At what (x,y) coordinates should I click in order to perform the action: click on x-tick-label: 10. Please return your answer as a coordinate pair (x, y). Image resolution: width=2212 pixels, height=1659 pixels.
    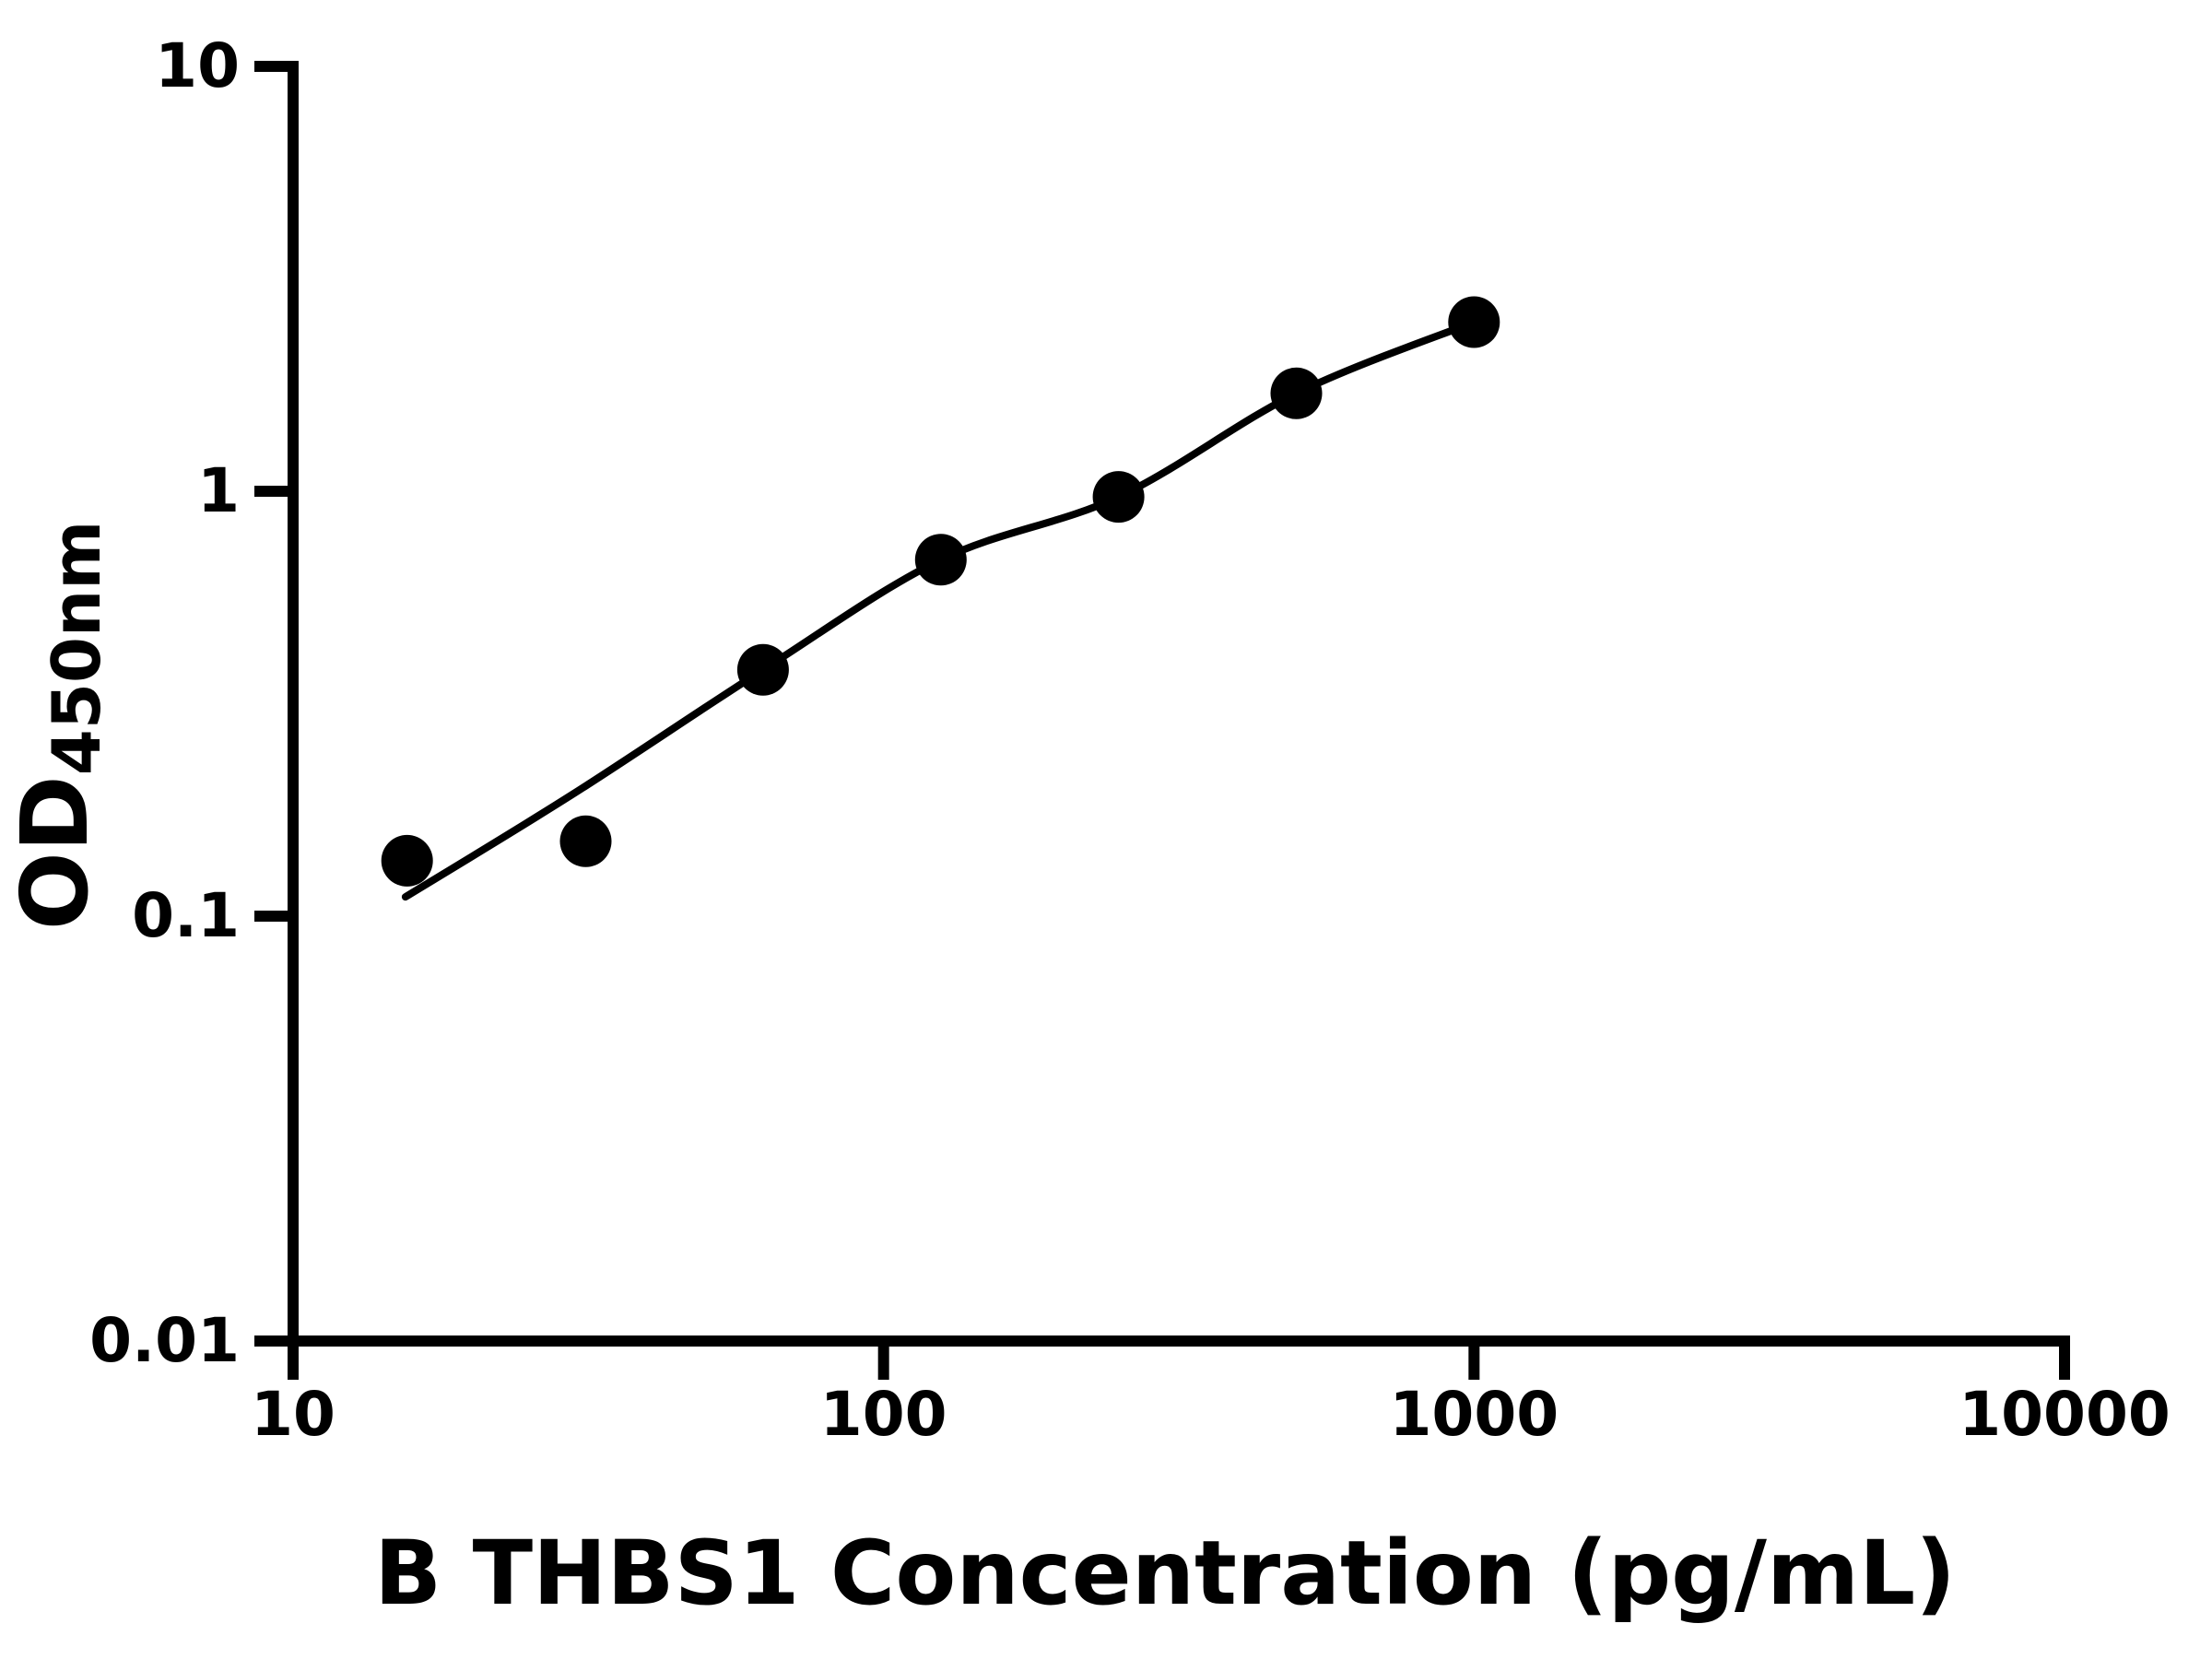
    Looking at the image, I should click on (293, 1414).